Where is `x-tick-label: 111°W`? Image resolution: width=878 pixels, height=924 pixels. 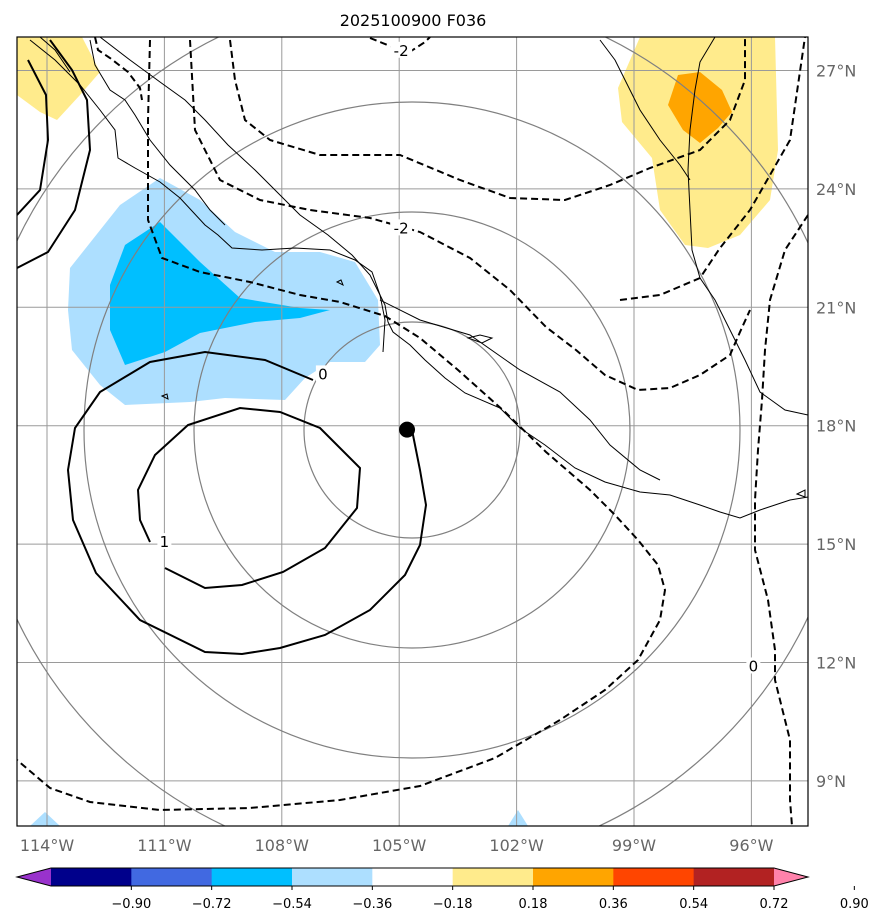
x-tick-label: 111°W is located at coordinates (164, 845).